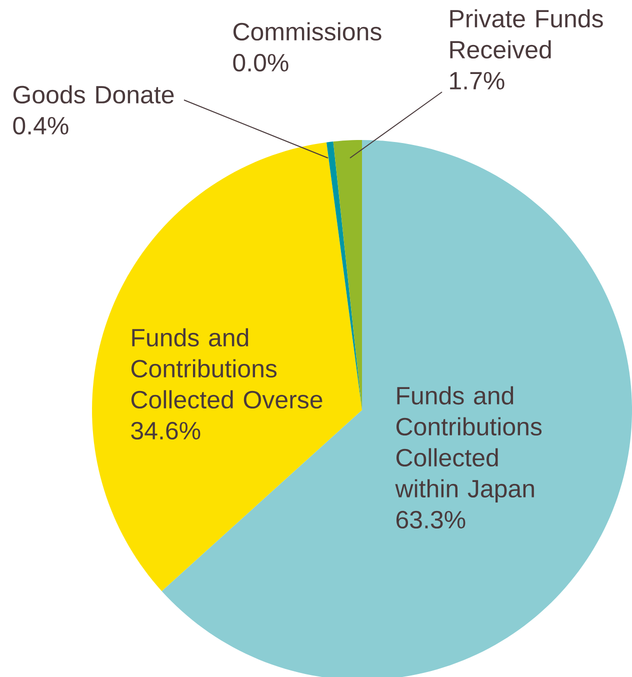  Describe the element at coordinates (526, 34) in the screenshot. I see `slice-label: Private Funds Received` at that location.